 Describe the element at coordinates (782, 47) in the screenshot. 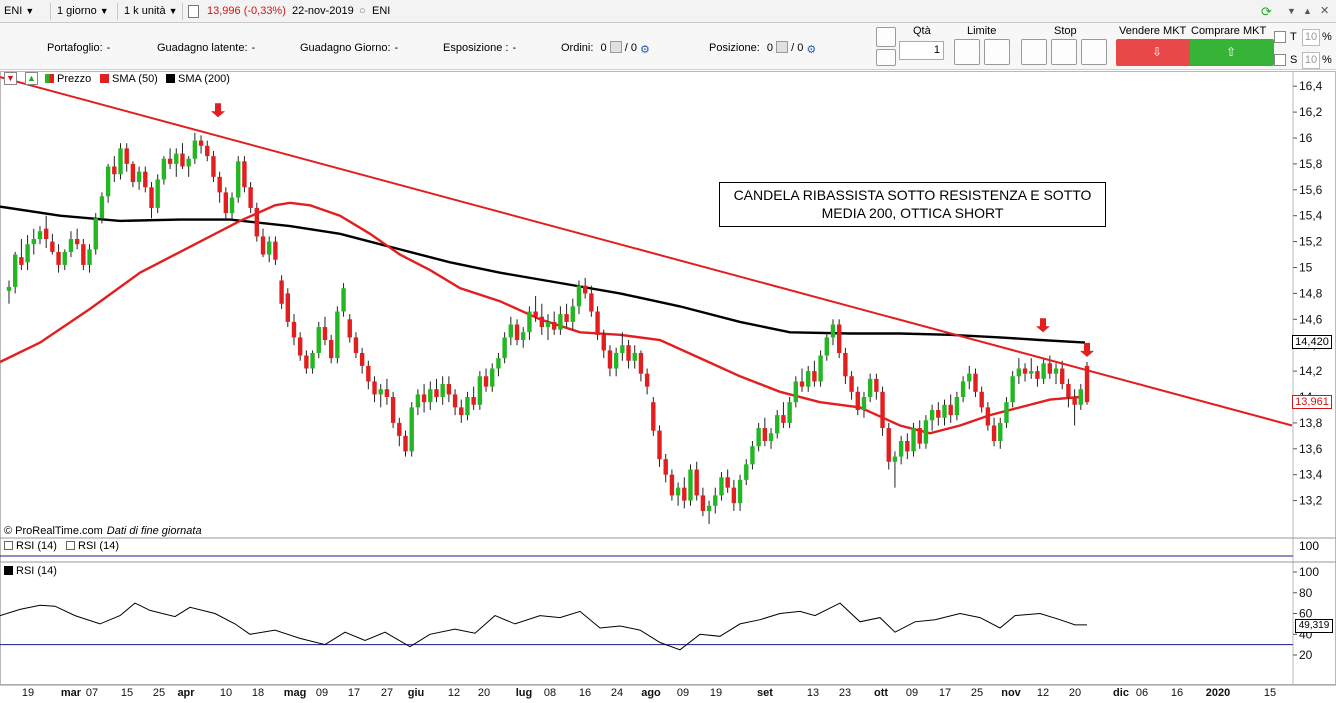

I see `position-list-icon` at that location.